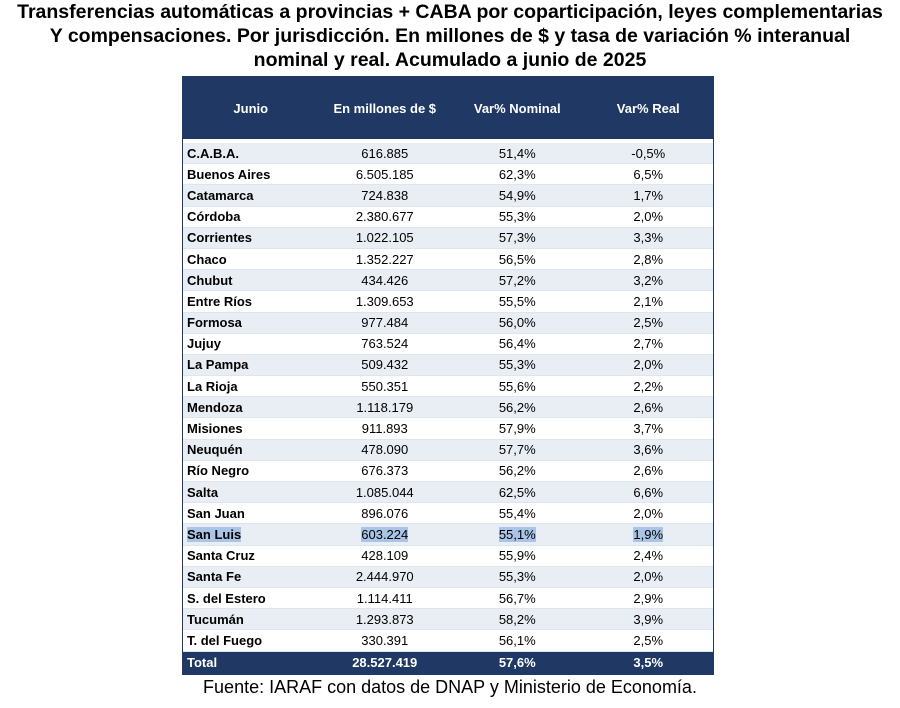 This screenshot has width=900, height=708. Describe the element at coordinates (517, 343) in the screenshot. I see `nominal-cell: 56,4%` at that location.